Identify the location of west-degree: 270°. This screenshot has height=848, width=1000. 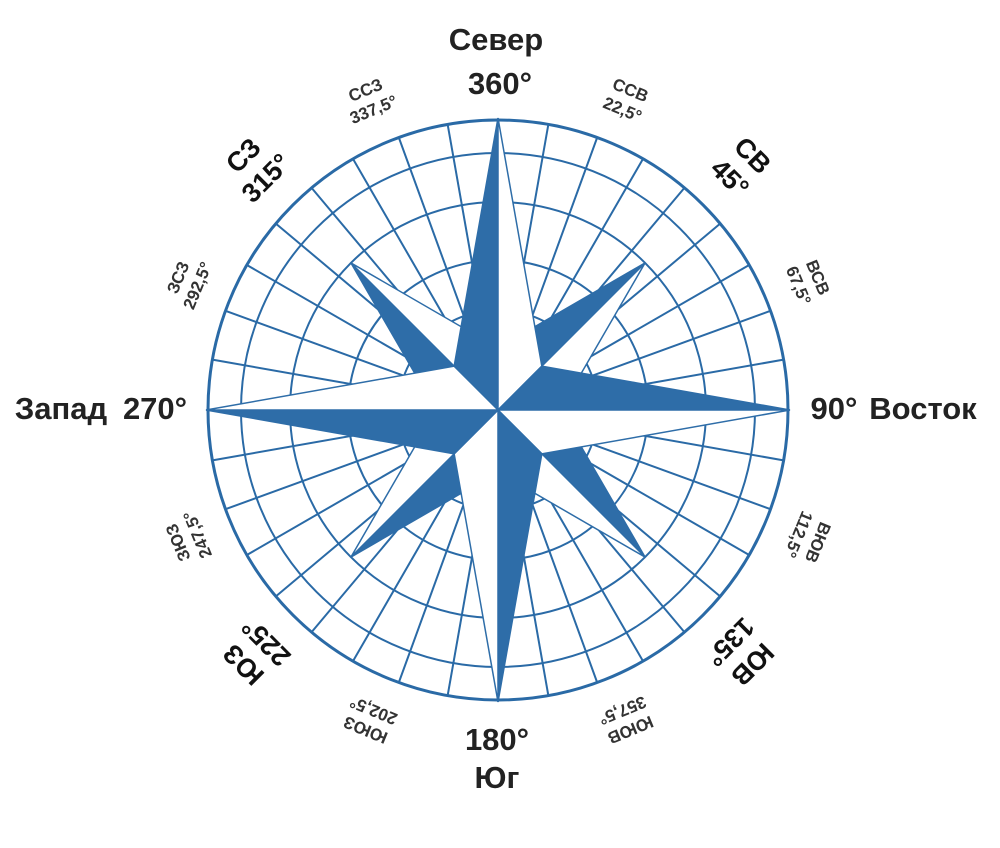
(155, 408).